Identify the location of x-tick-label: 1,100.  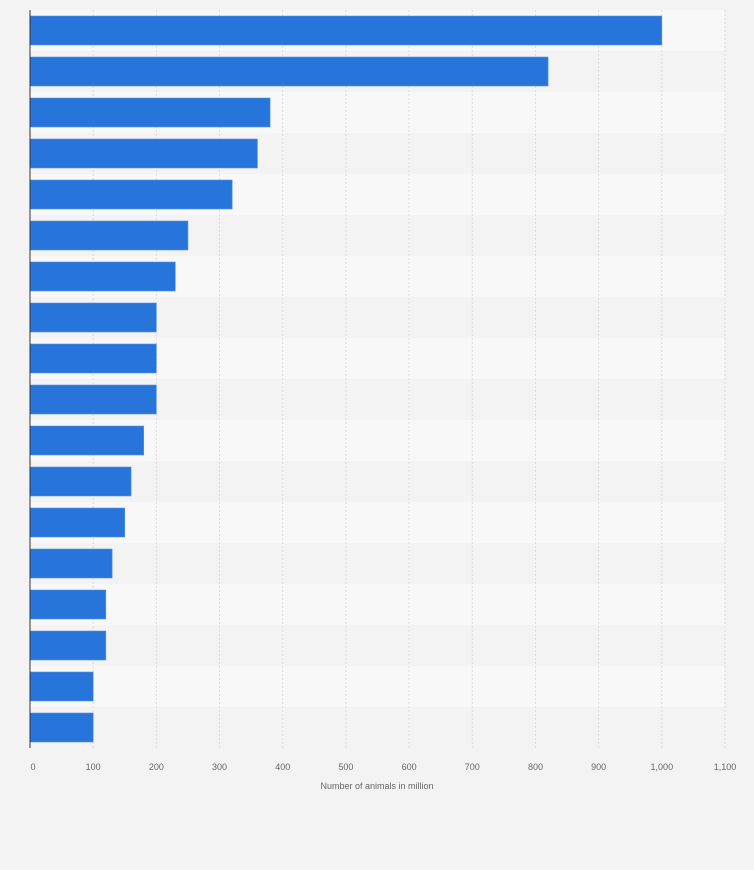
(725, 767).